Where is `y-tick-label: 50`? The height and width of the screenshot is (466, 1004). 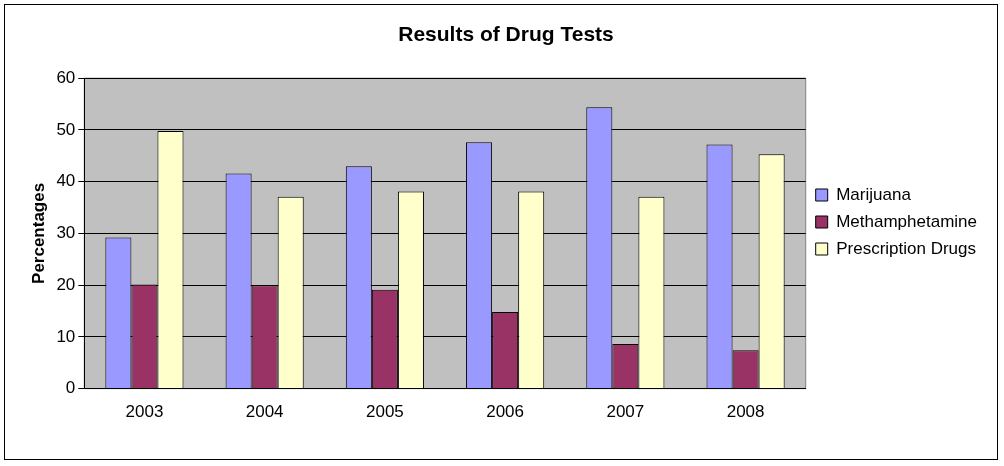
y-tick-label: 50 is located at coordinates (66, 129).